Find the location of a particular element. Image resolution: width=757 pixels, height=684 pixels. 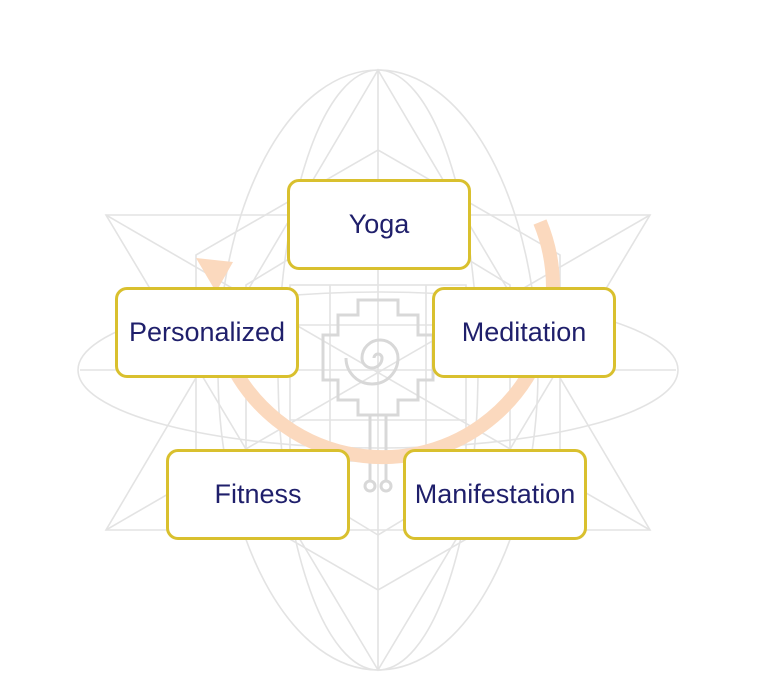

node-personalized: Personalized is located at coordinates (207, 332).